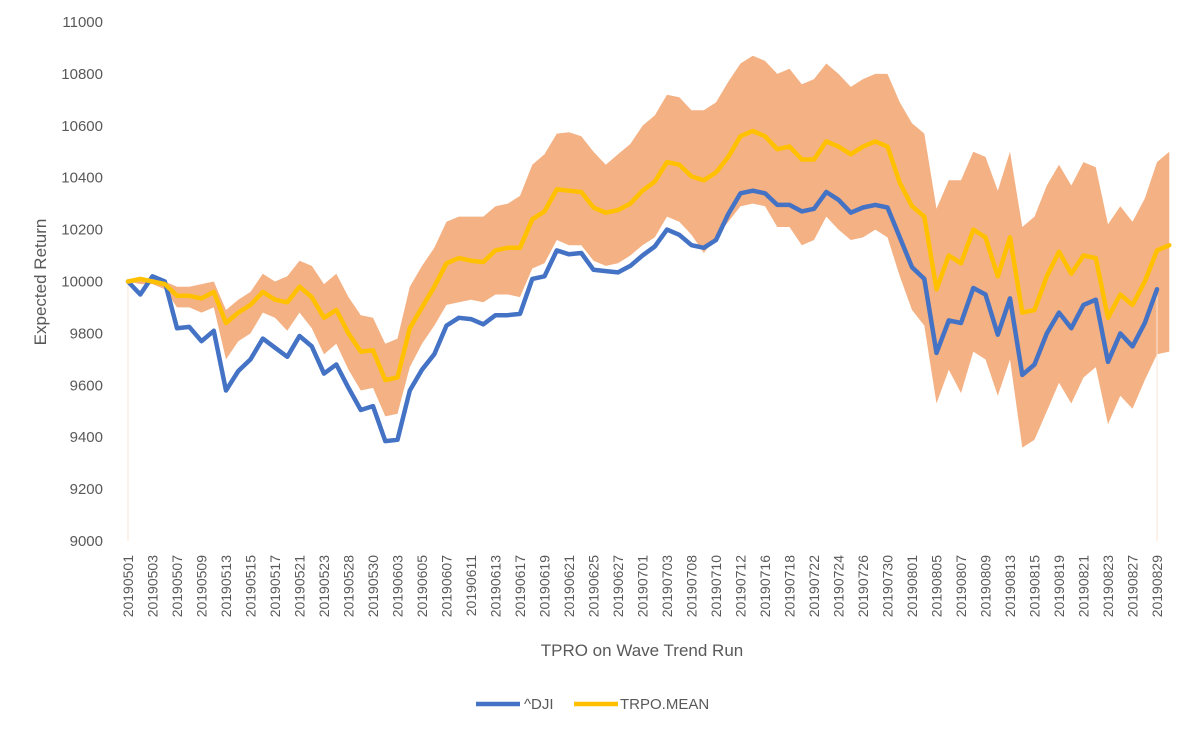  Describe the element at coordinates (349, 586) in the screenshot. I see `x-tick-label: 20190528` at that location.